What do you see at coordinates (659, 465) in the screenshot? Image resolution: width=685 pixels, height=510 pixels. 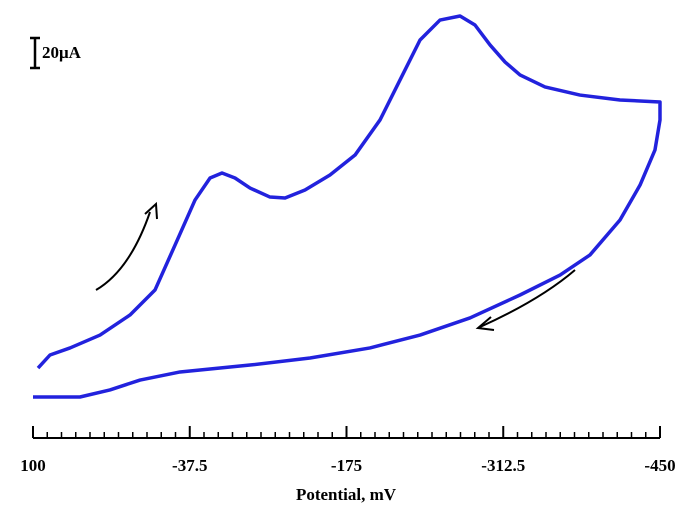 I see `x-tick-label: -450` at bounding box center [659, 465].